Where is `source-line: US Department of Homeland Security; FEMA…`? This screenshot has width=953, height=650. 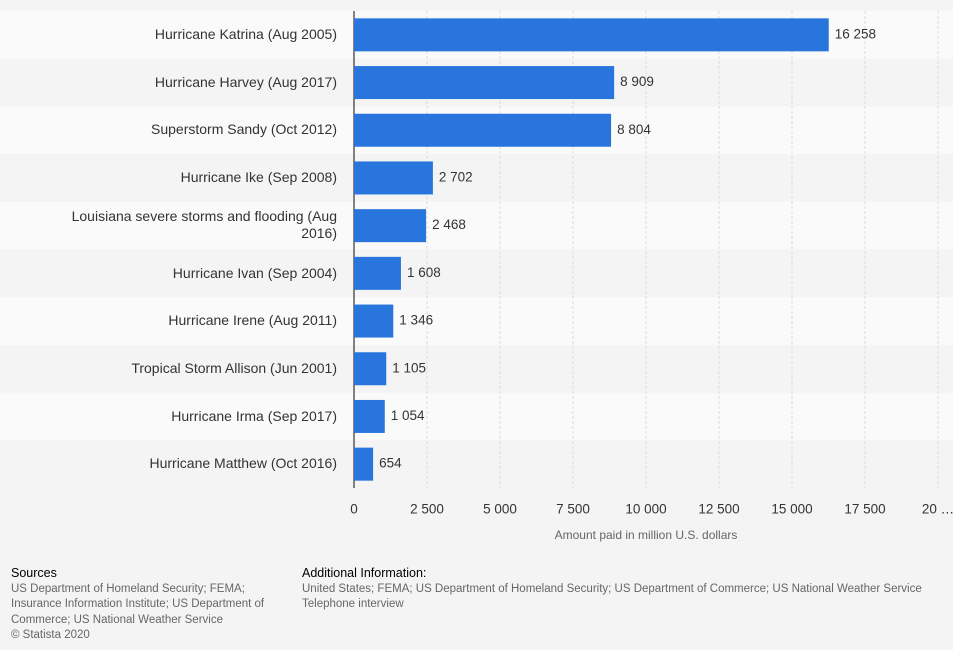 source-line: US Department of Homeland Security; FEMA… is located at coordinates (128, 588).